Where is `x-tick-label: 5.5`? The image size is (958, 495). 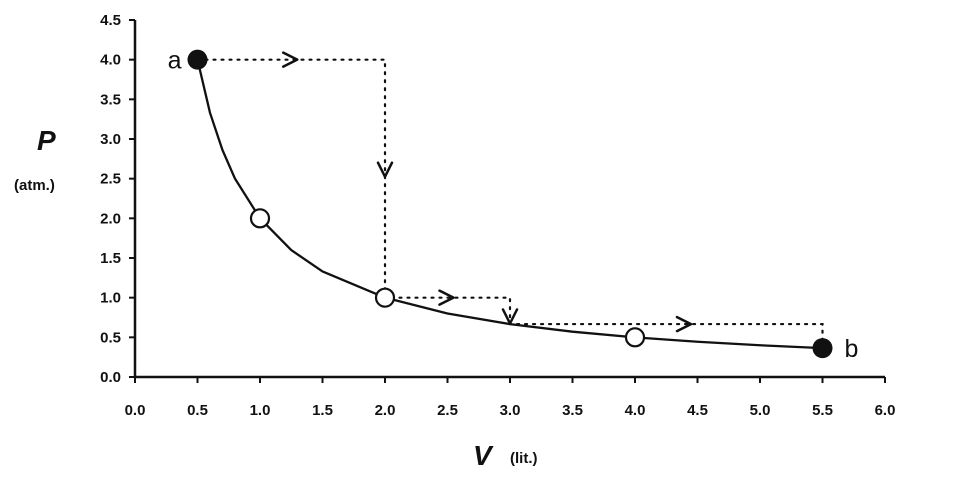
x-tick-label: 5.5 is located at coordinates (822, 410).